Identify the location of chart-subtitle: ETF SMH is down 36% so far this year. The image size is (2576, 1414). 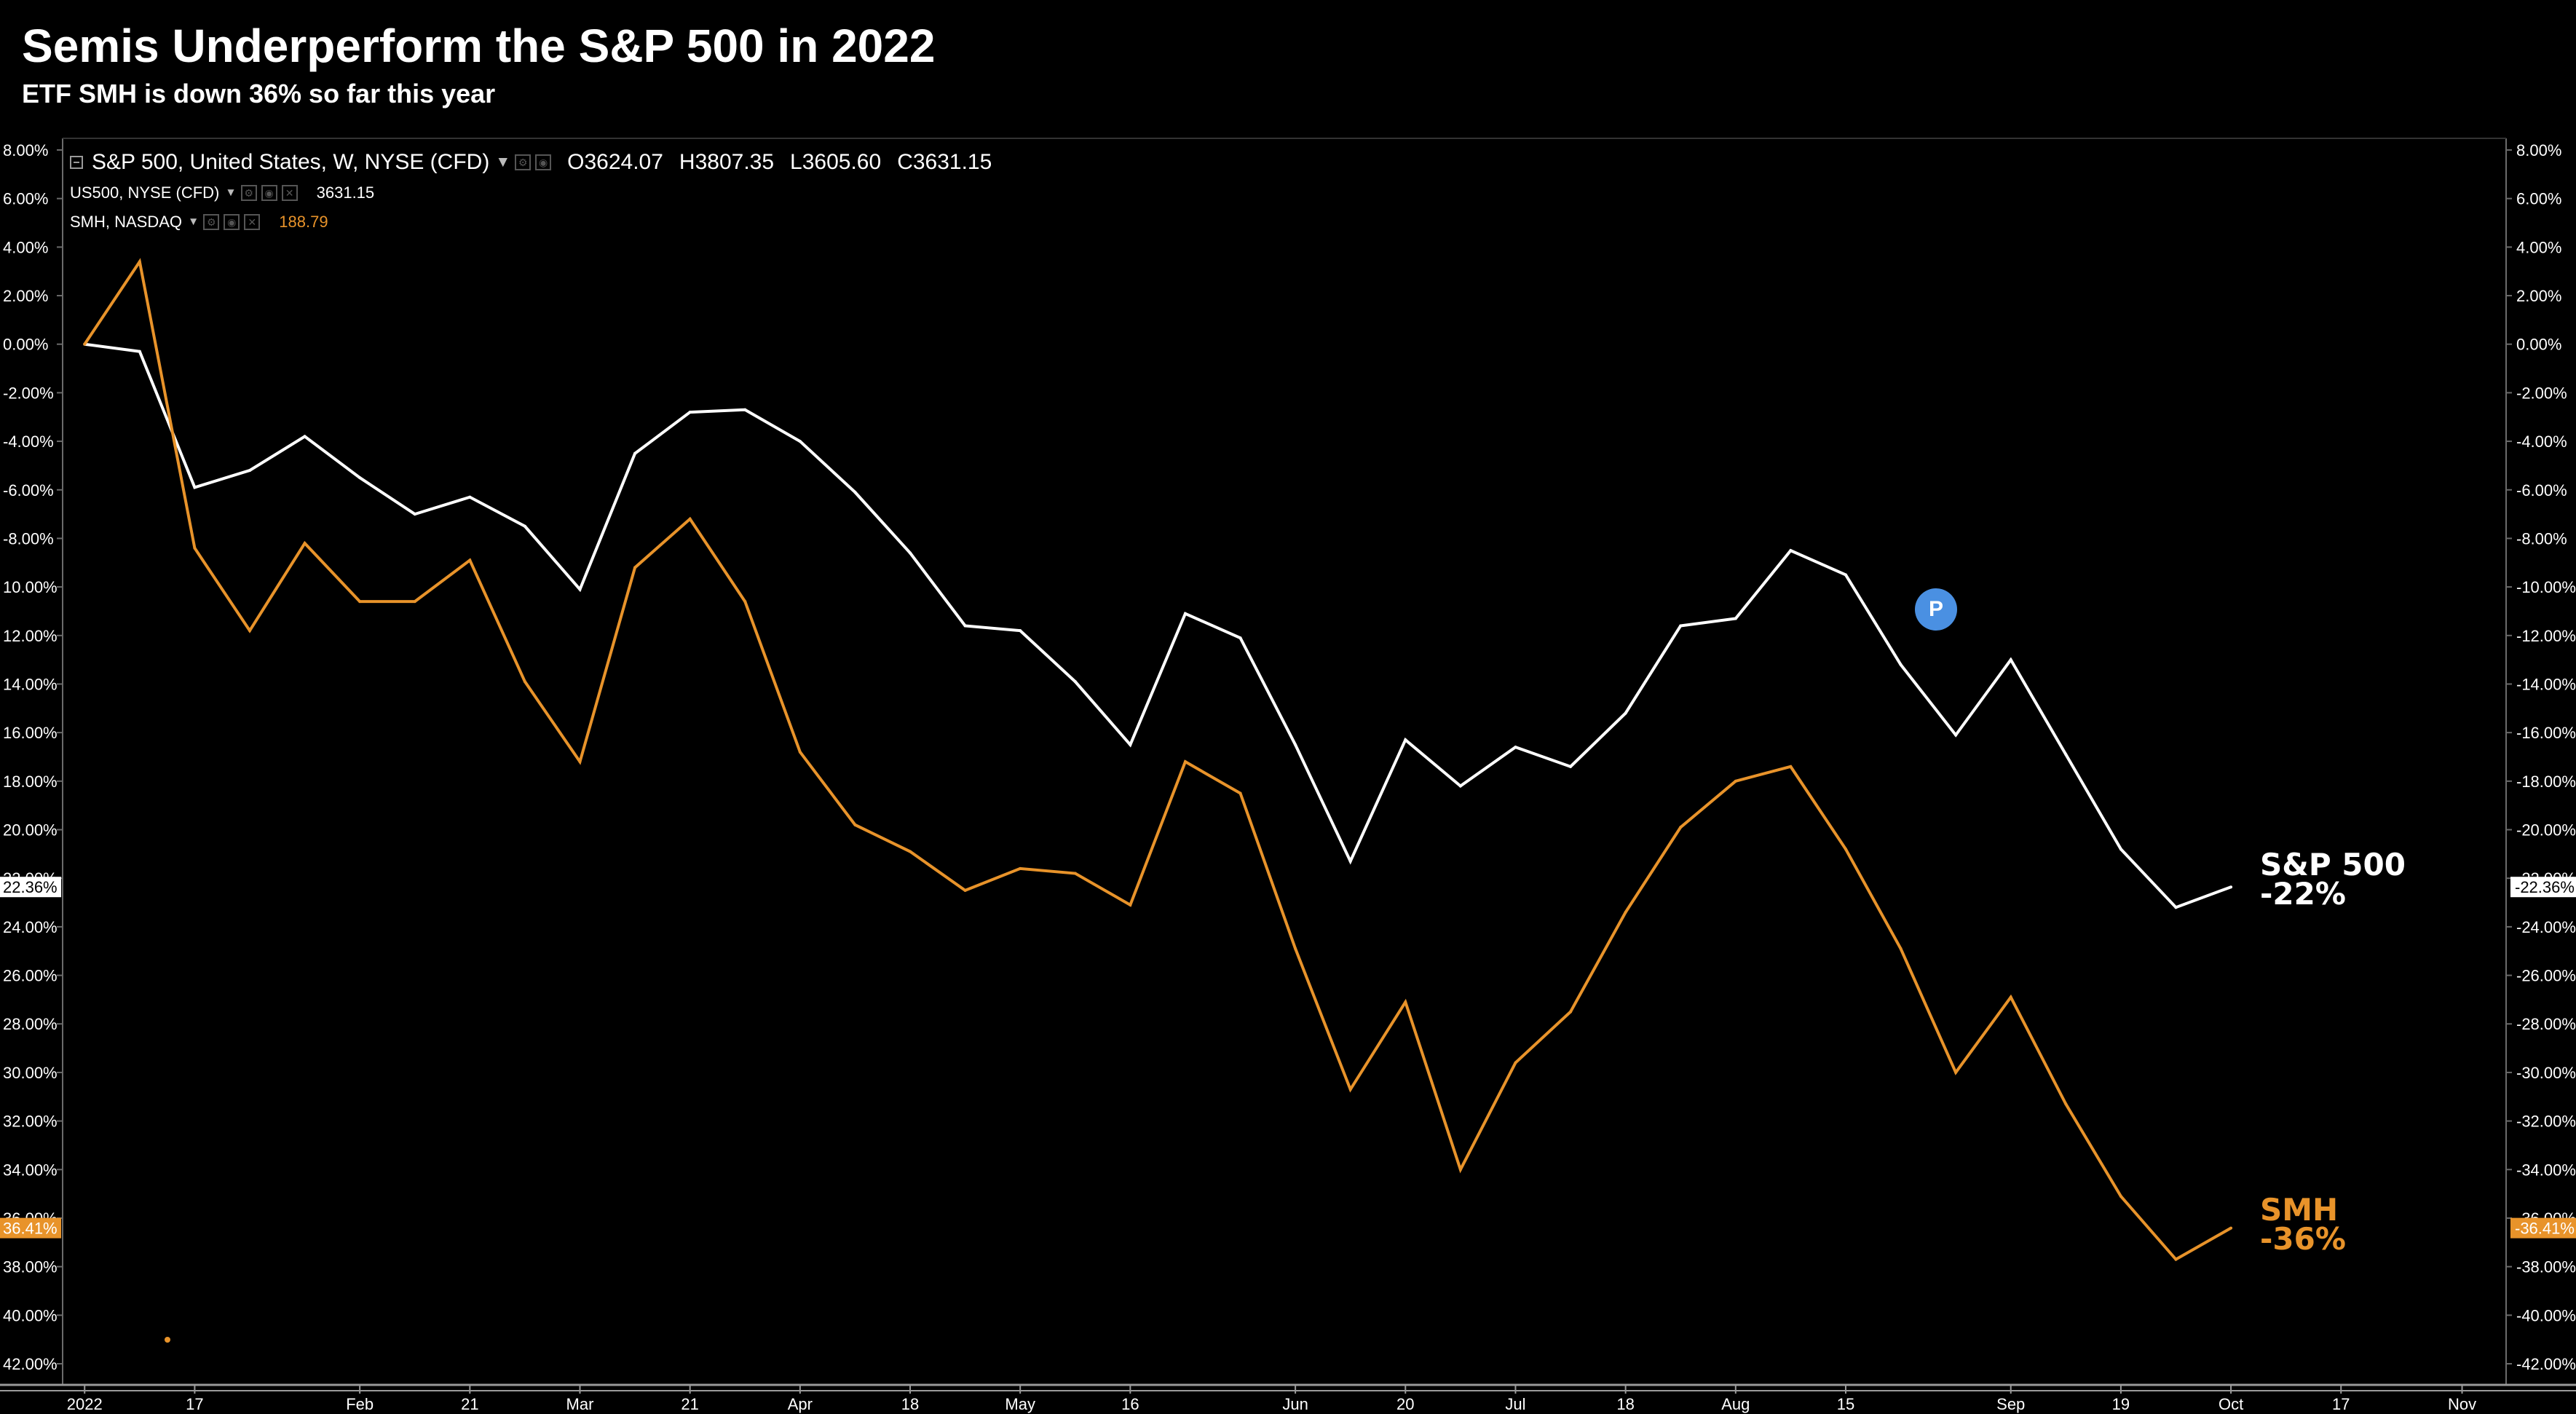
(259, 93).